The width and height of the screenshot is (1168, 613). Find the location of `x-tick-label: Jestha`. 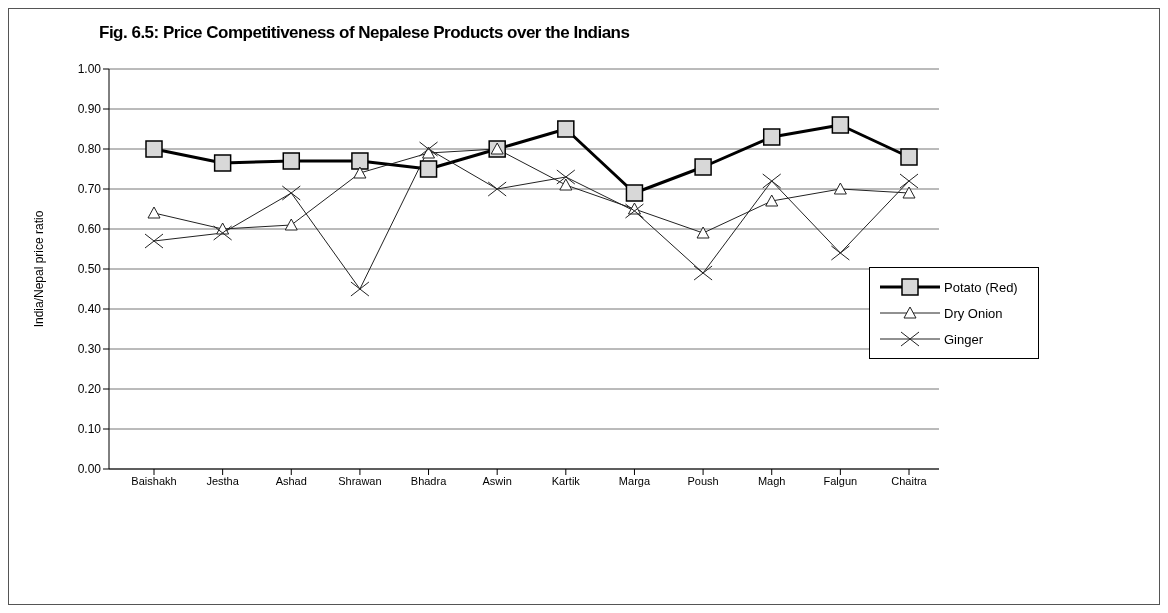

x-tick-label: Jestha is located at coordinates (223, 480).